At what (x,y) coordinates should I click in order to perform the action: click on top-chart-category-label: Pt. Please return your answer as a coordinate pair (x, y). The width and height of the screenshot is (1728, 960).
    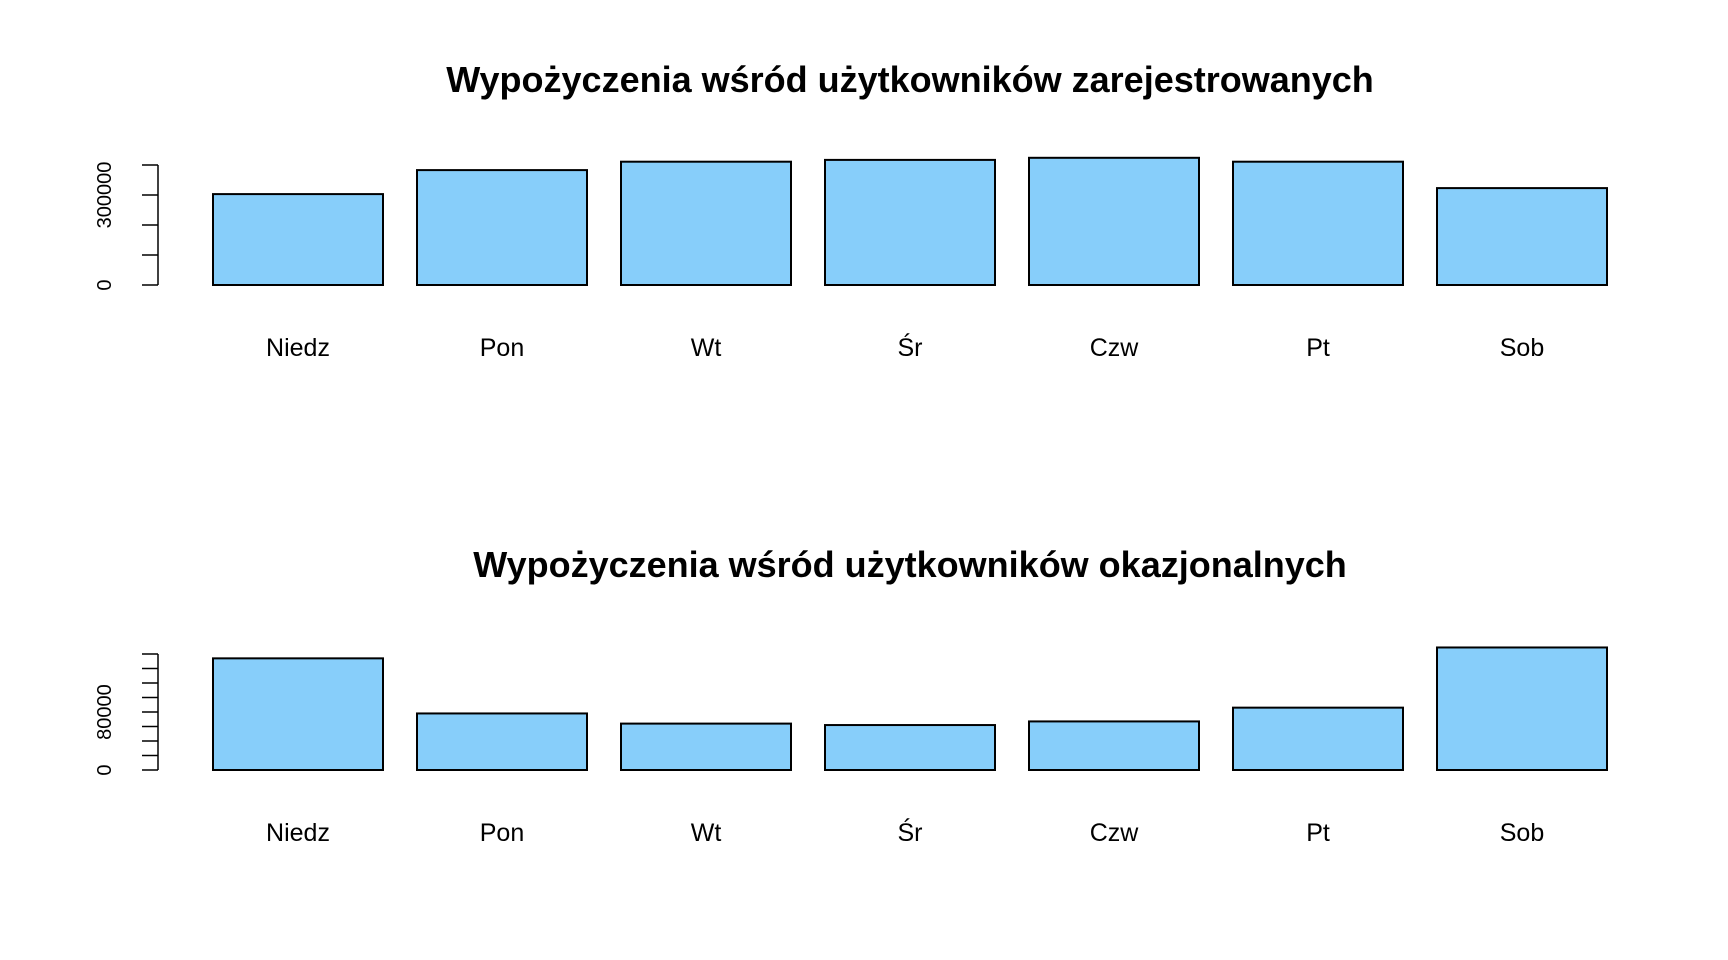
    Looking at the image, I should click on (1318, 348).